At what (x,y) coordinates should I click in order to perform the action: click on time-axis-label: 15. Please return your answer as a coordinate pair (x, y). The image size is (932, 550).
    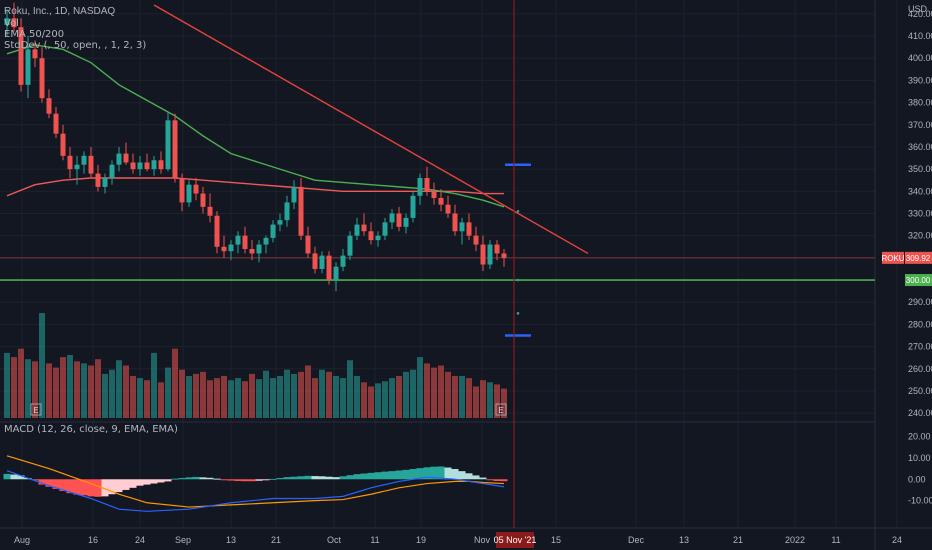
    Looking at the image, I should click on (556, 540).